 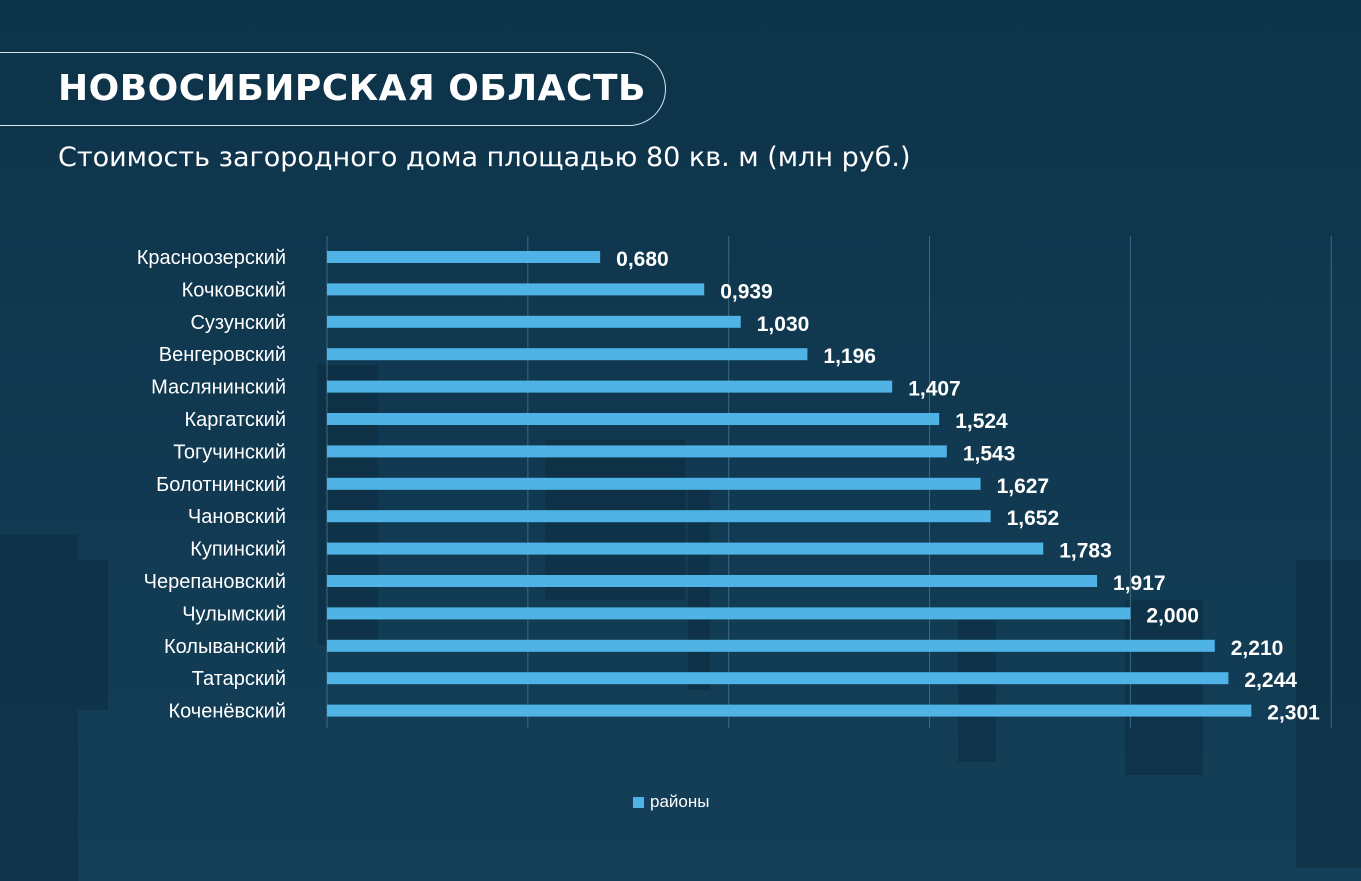 What do you see at coordinates (783, 324) in the screenshot?
I see `data-label: 1,030` at bounding box center [783, 324].